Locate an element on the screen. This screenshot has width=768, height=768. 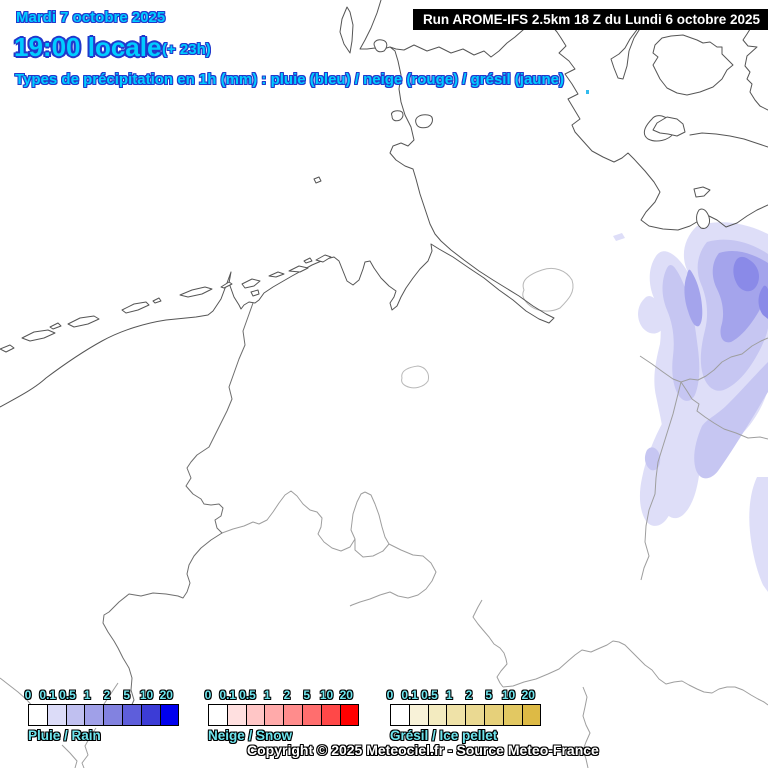
bremen-boundary is located at coordinates (415, 377).